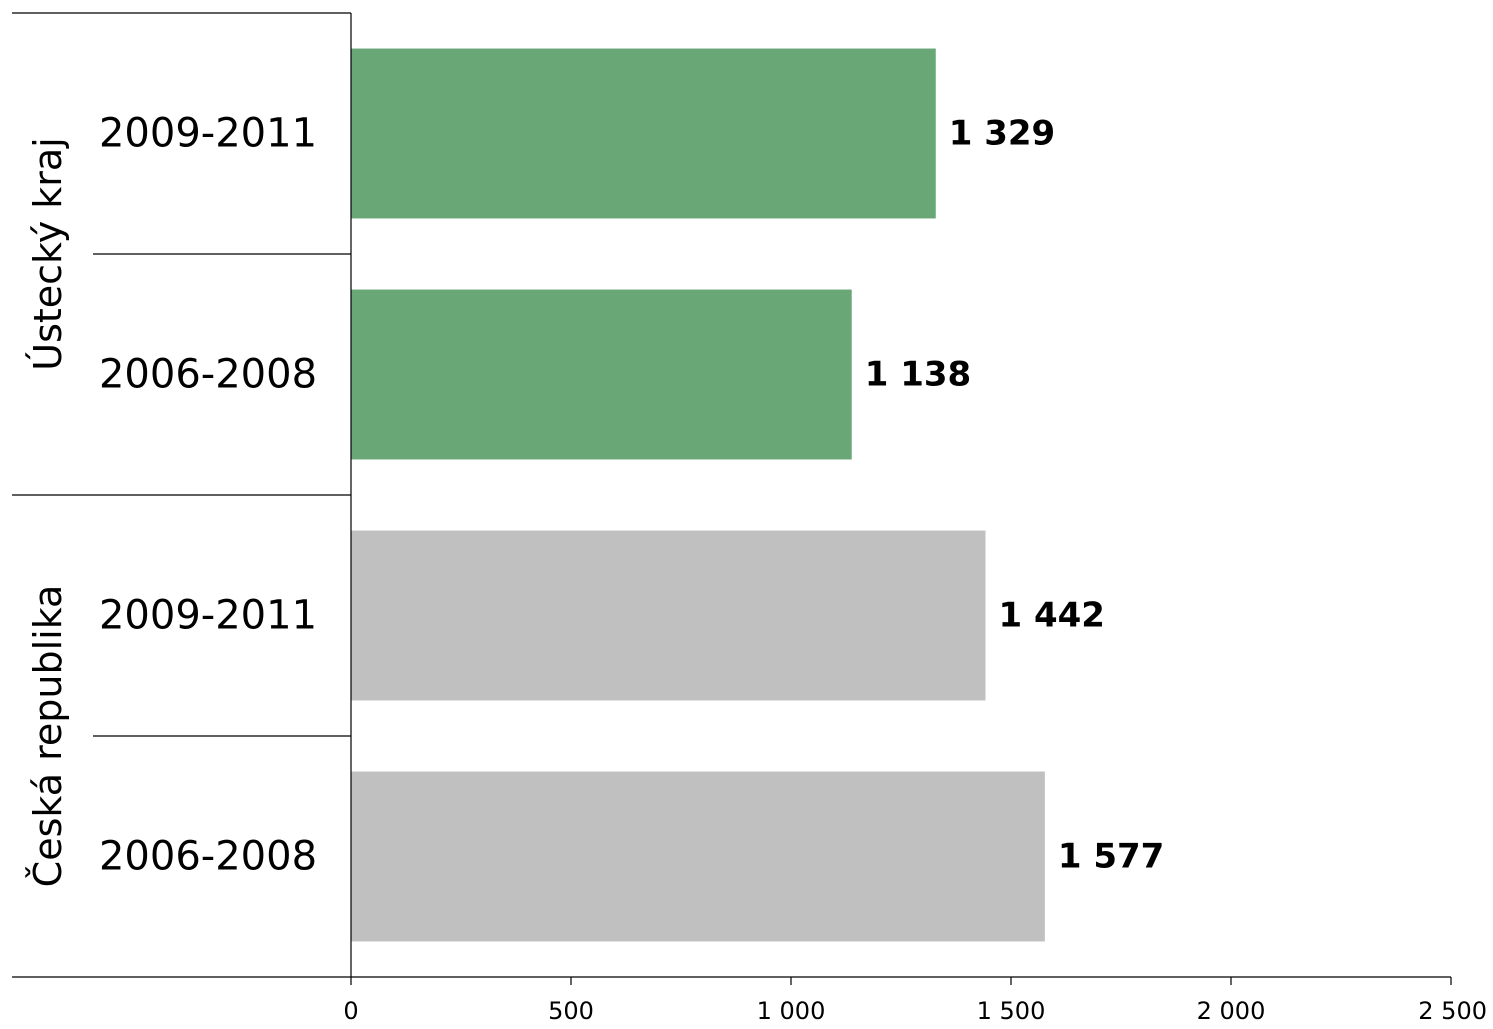  Describe the element at coordinates (1011, 1011) in the screenshot. I see `x-tick-label: 1 500` at that location.